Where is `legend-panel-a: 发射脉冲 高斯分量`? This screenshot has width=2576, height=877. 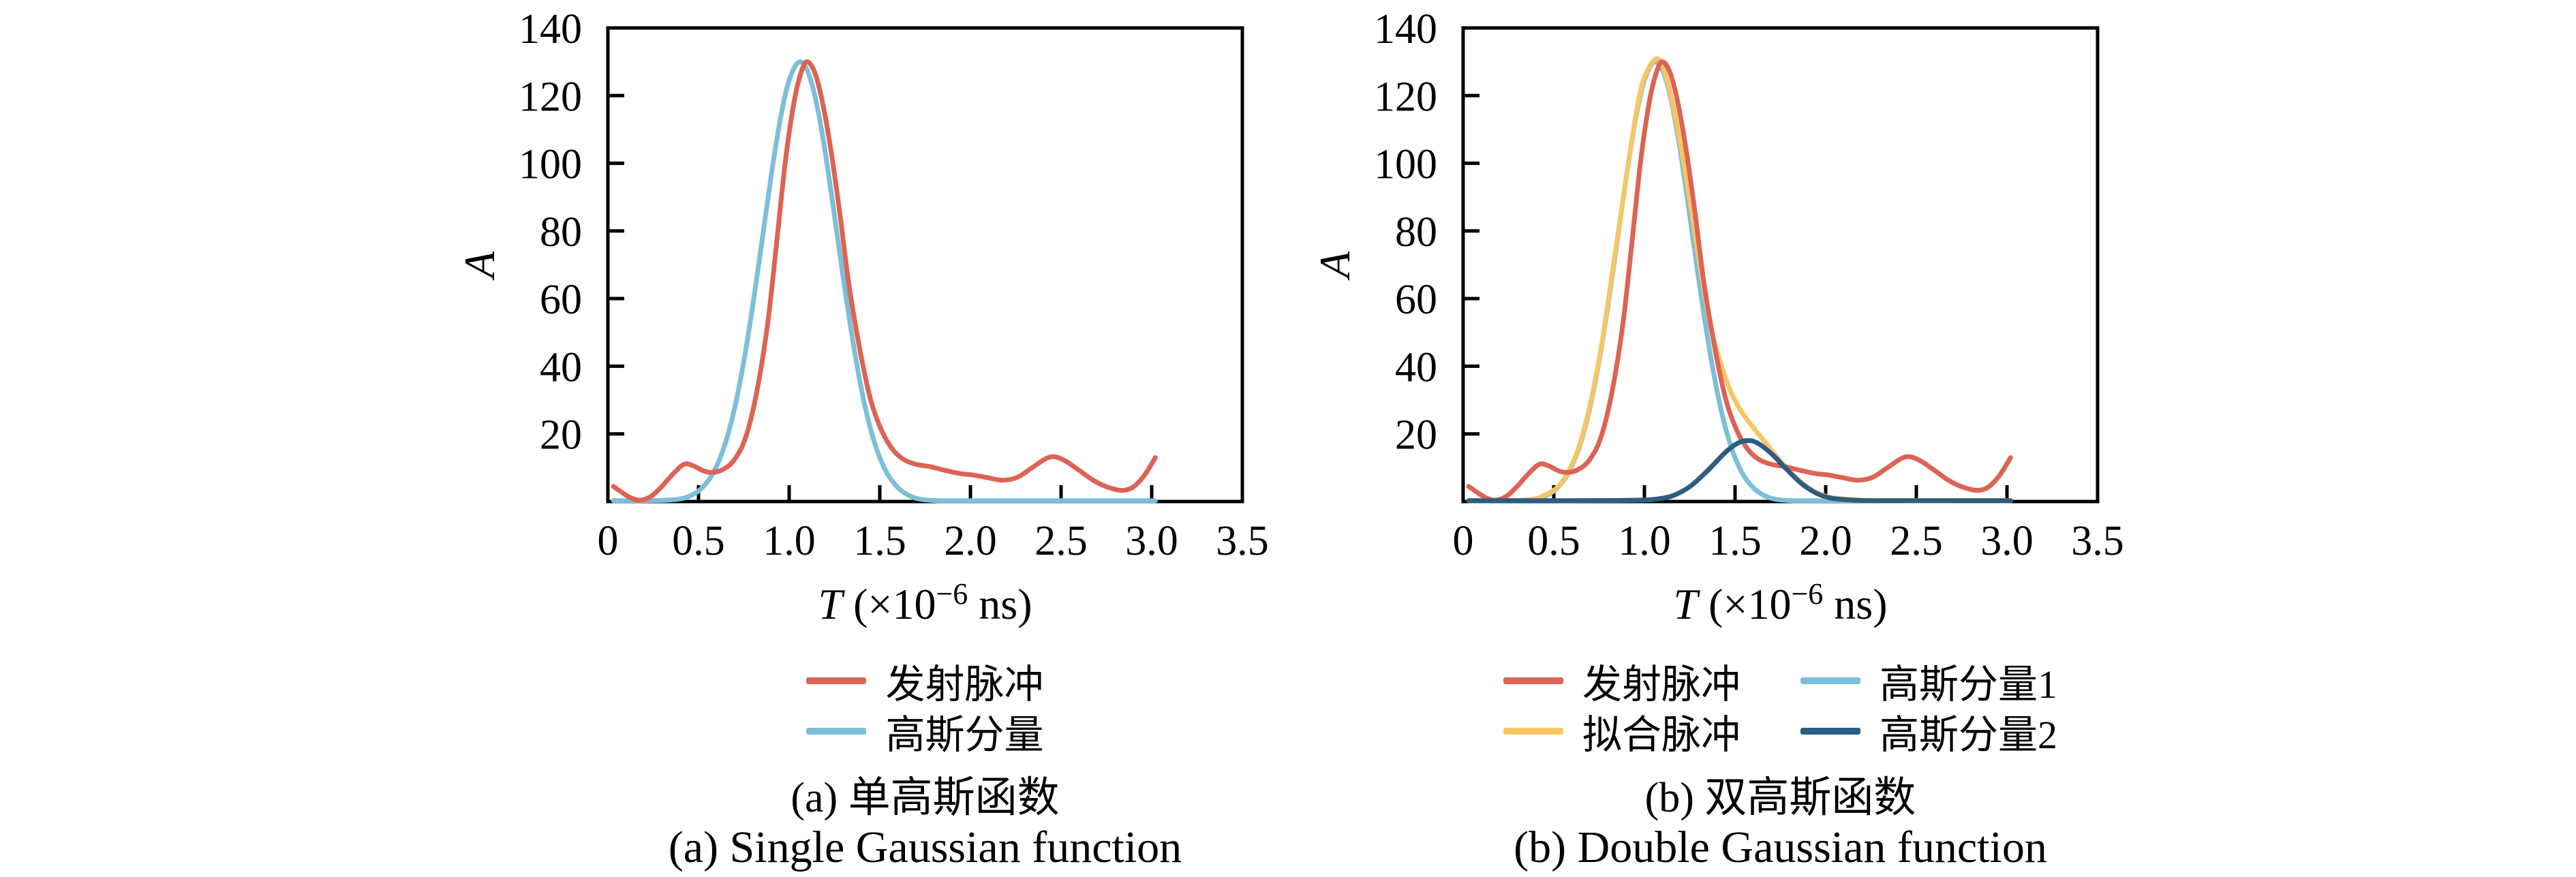 legend-panel-a: 发射脉冲 高斯分量 is located at coordinates (925, 706).